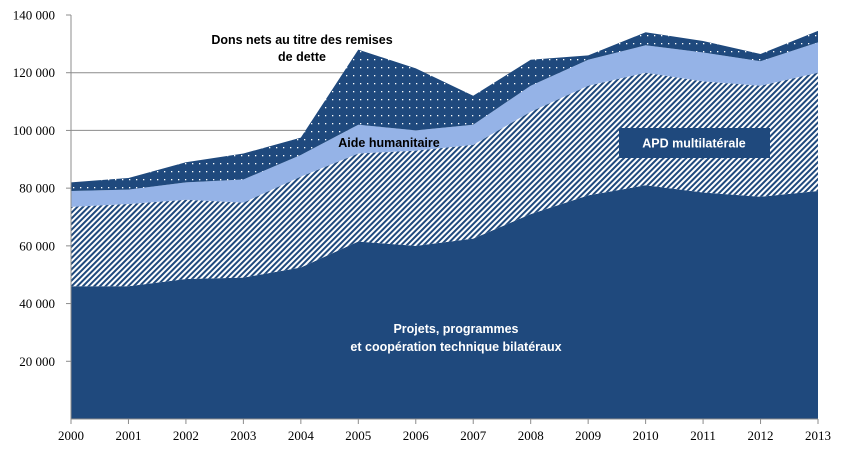 This screenshot has width=848, height=454. Describe the element at coordinates (71, 435) in the screenshot. I see `x-tick-label: 2000` at that location.